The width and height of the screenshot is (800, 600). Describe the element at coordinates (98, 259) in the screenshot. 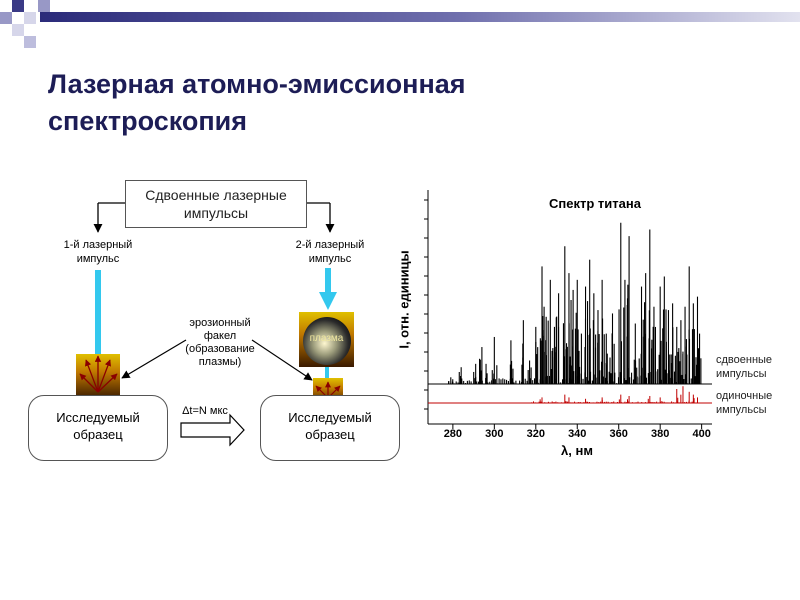

I see `pulse-1-line: импульс` at that location.